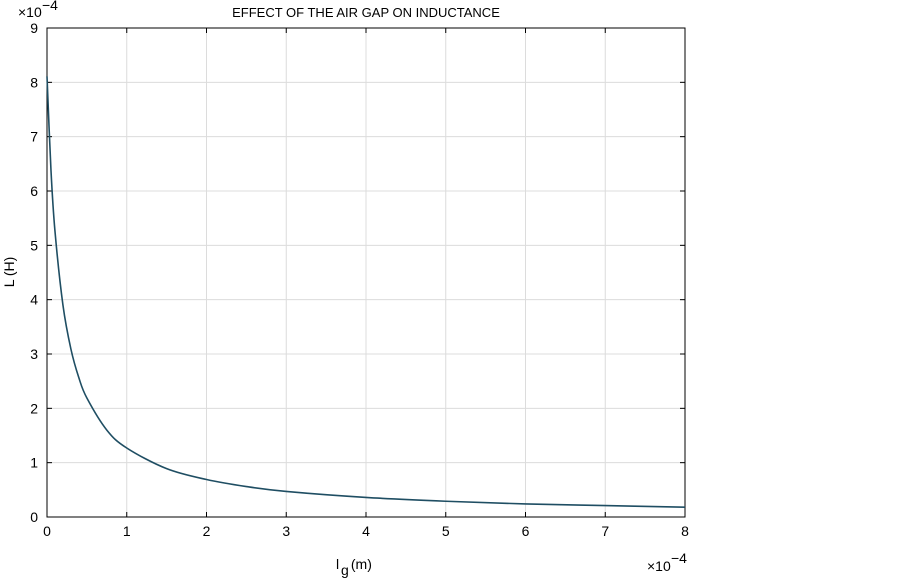  What do you see at coordinates (207, 531) in the screenshot?
I see `x-tick-label: 2` at bounding box center [207, 531].